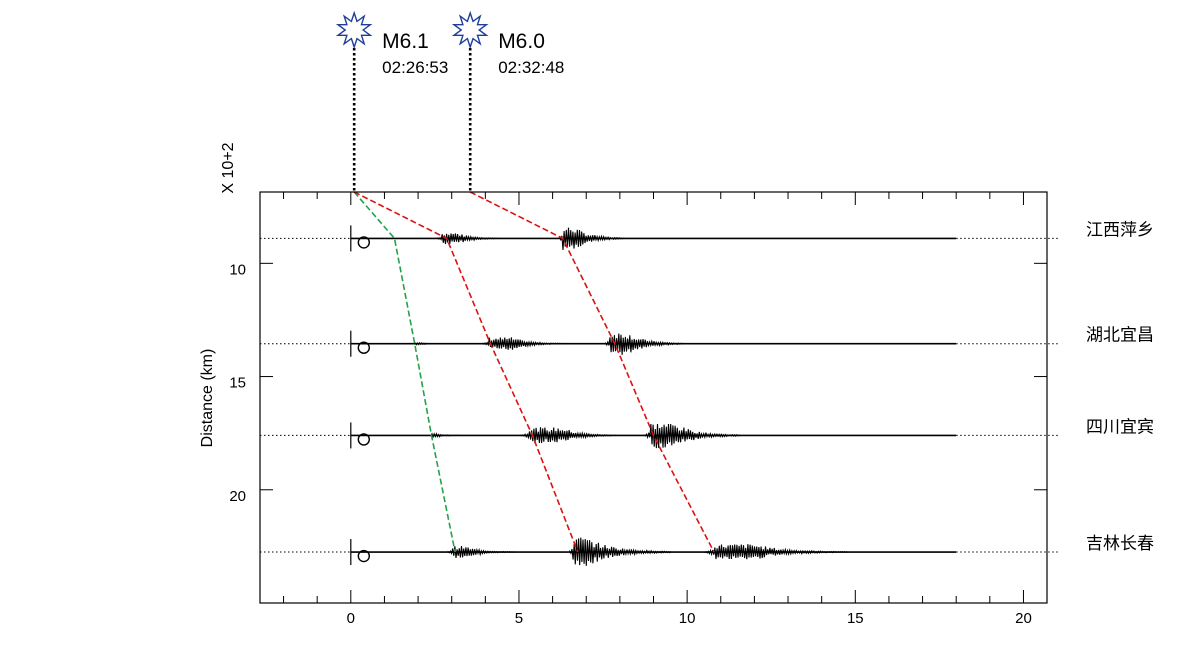 The width and height of the screenshot is (1186, 645). Describe the element at coordinates (521, 41) in the screenshot. I see `event-magnitude: M6.0` at that location.